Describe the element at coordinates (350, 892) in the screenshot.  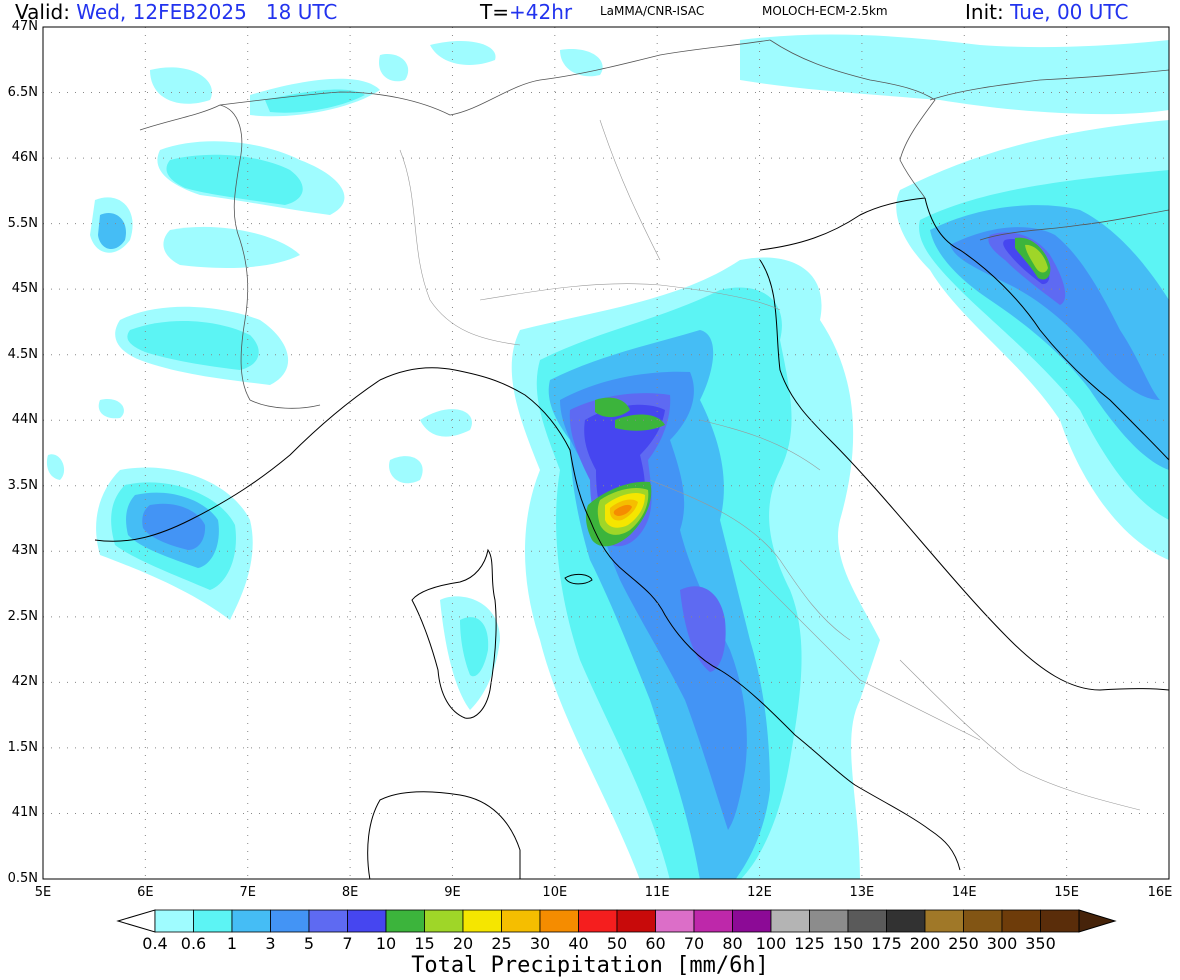
I see `lon-tick-label: 8E` at that location.